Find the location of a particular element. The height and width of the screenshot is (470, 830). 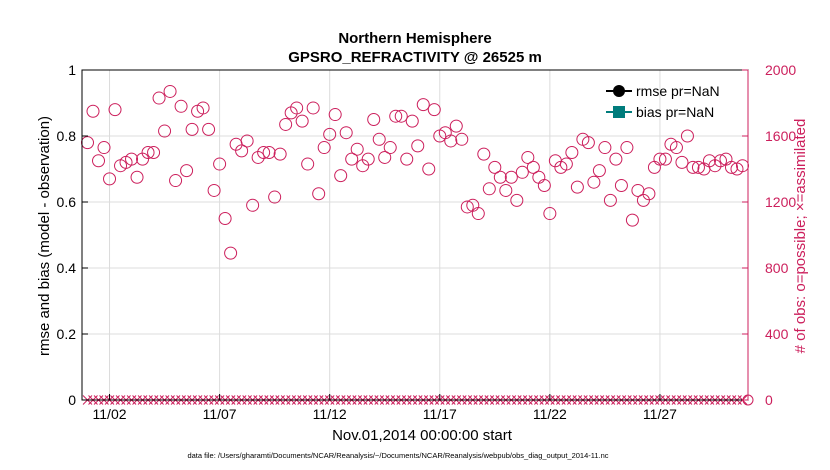

right-tick-label: 400 is located at coordinates (777, 334).